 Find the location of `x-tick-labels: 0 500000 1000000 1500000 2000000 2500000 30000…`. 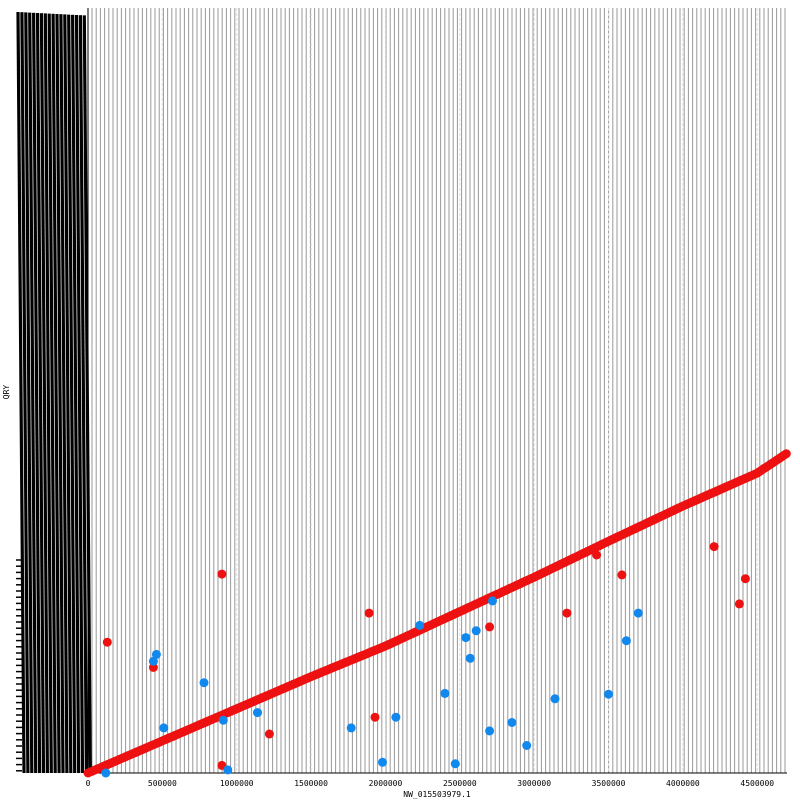

x-tick-labels: 0 500000 1000000 1500000 2000000 2500000 30000… is located at coordinates (430, 783).